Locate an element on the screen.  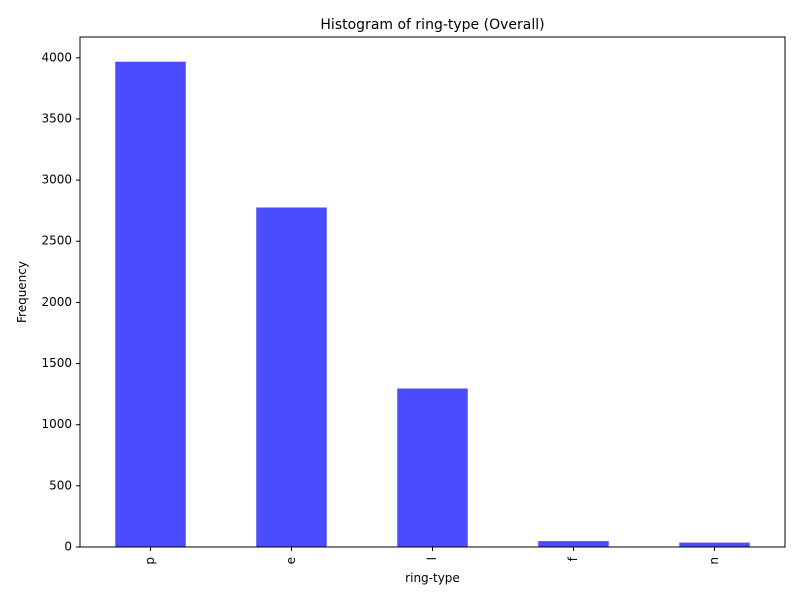
x-axis-label: ring-type is located at coordinates (432, 578).